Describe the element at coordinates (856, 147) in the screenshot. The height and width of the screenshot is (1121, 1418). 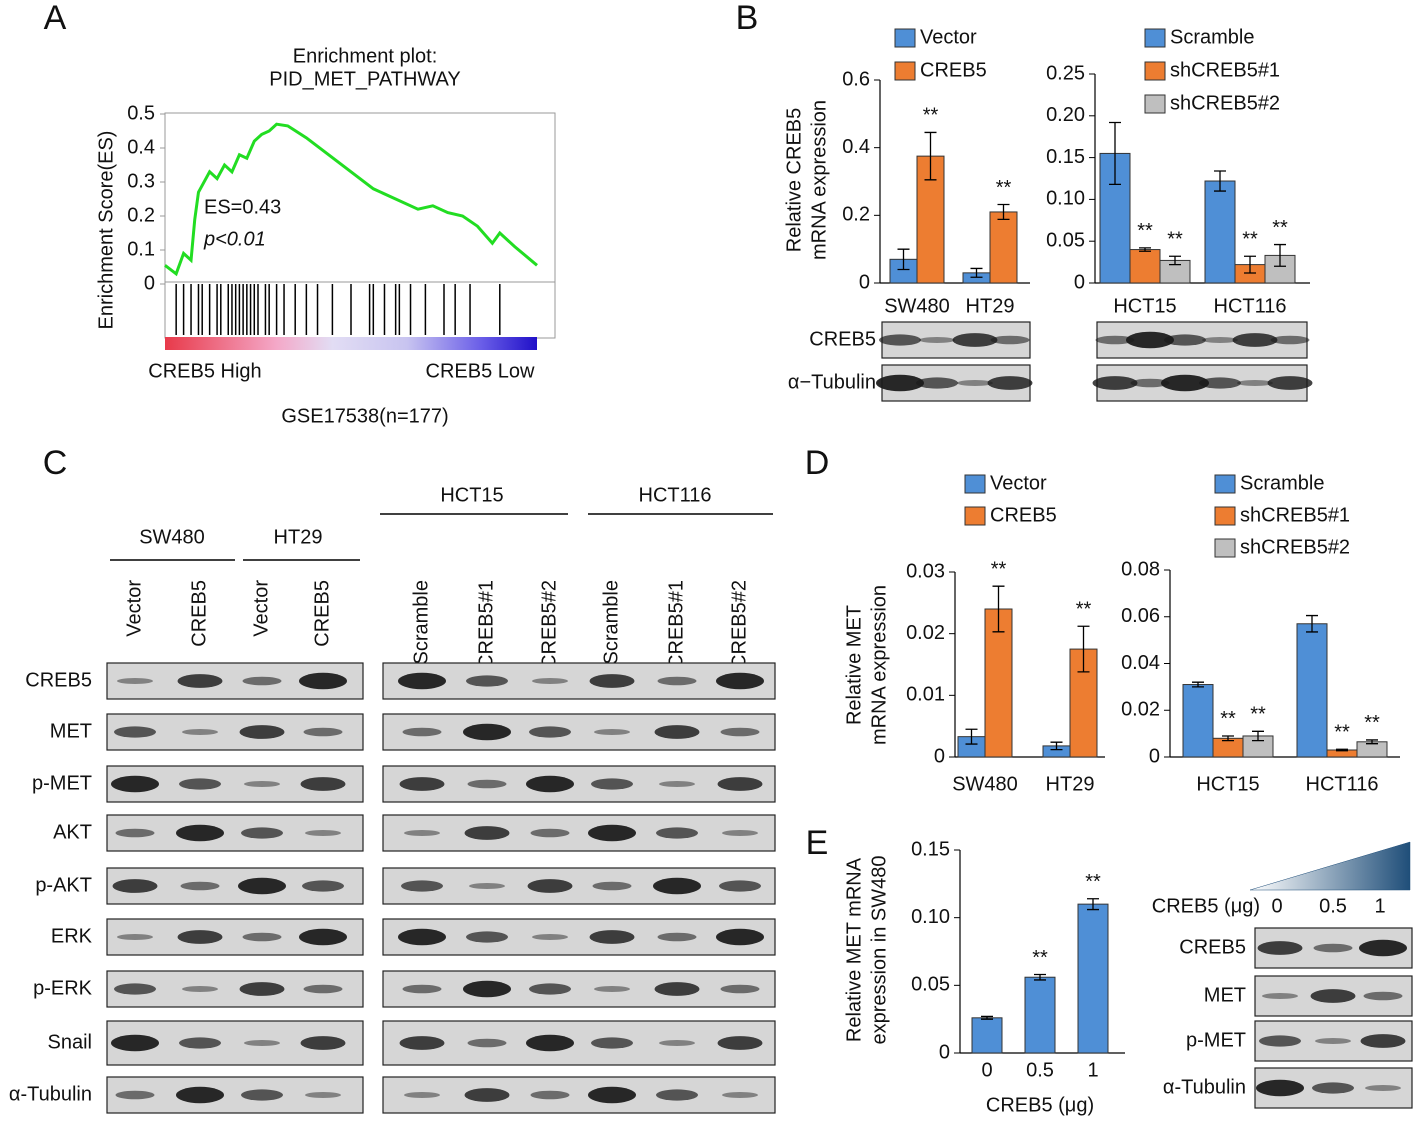
I see `y-tick-label: 0.4` at that location.